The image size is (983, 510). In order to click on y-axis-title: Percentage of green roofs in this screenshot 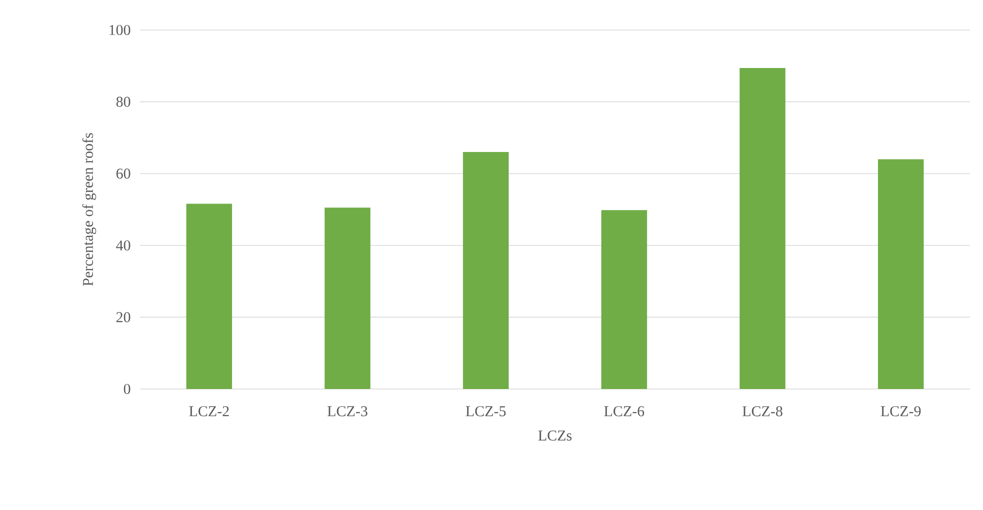, I will do `click(89, 209)`.